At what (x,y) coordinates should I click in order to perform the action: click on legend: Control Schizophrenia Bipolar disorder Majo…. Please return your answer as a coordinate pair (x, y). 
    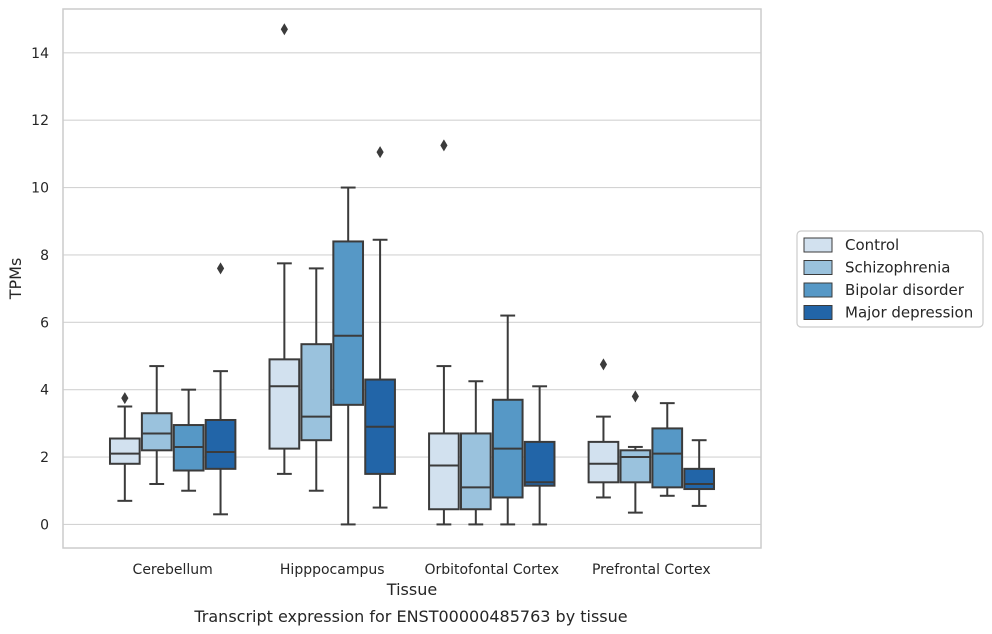
    Looking at the image, I should click on (890, 279).